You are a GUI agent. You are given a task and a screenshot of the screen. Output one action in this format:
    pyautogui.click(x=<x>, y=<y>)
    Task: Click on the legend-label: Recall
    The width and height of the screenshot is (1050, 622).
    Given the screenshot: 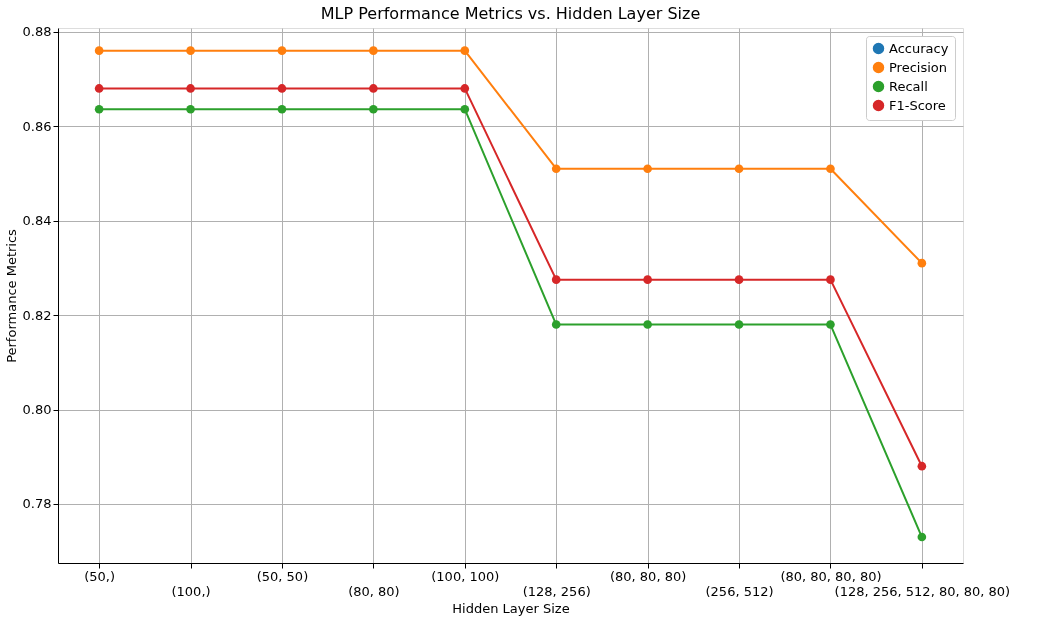 What is the action you would take?
    pyautogui.click(x=908, y=86)
    